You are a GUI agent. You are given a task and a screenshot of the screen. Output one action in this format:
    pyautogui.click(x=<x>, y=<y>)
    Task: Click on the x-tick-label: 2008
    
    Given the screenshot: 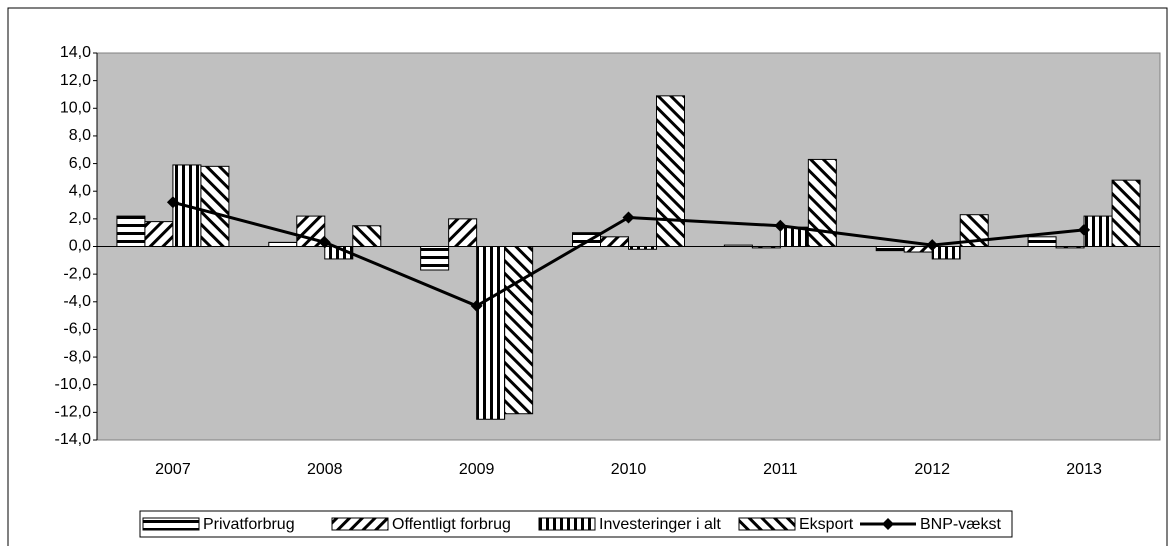 What is the action you would take?
    pyautogui.click(x=325, y=469)
    